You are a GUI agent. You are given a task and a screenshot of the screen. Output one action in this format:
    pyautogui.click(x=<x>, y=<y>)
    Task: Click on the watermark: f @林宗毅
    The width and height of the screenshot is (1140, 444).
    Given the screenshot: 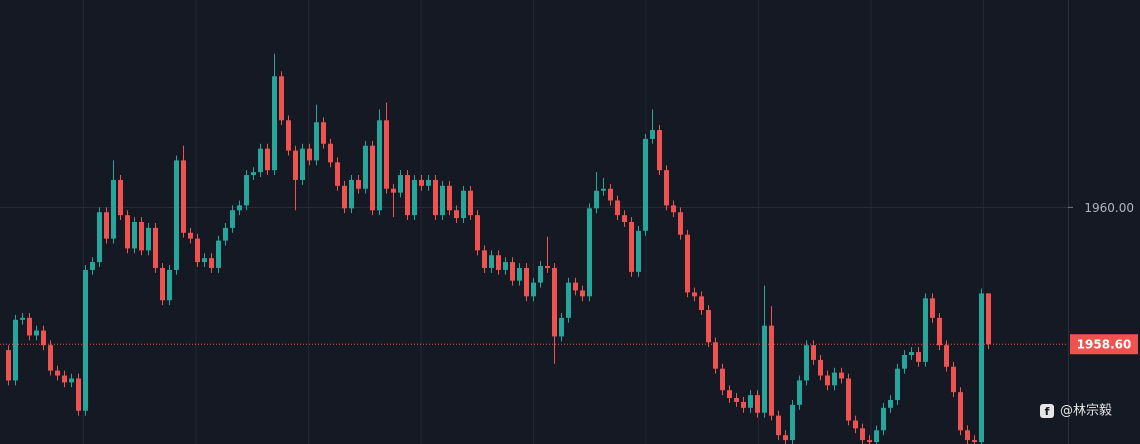 What is the action you would take?
    pyautogui.click(x=1076, y=411)
    